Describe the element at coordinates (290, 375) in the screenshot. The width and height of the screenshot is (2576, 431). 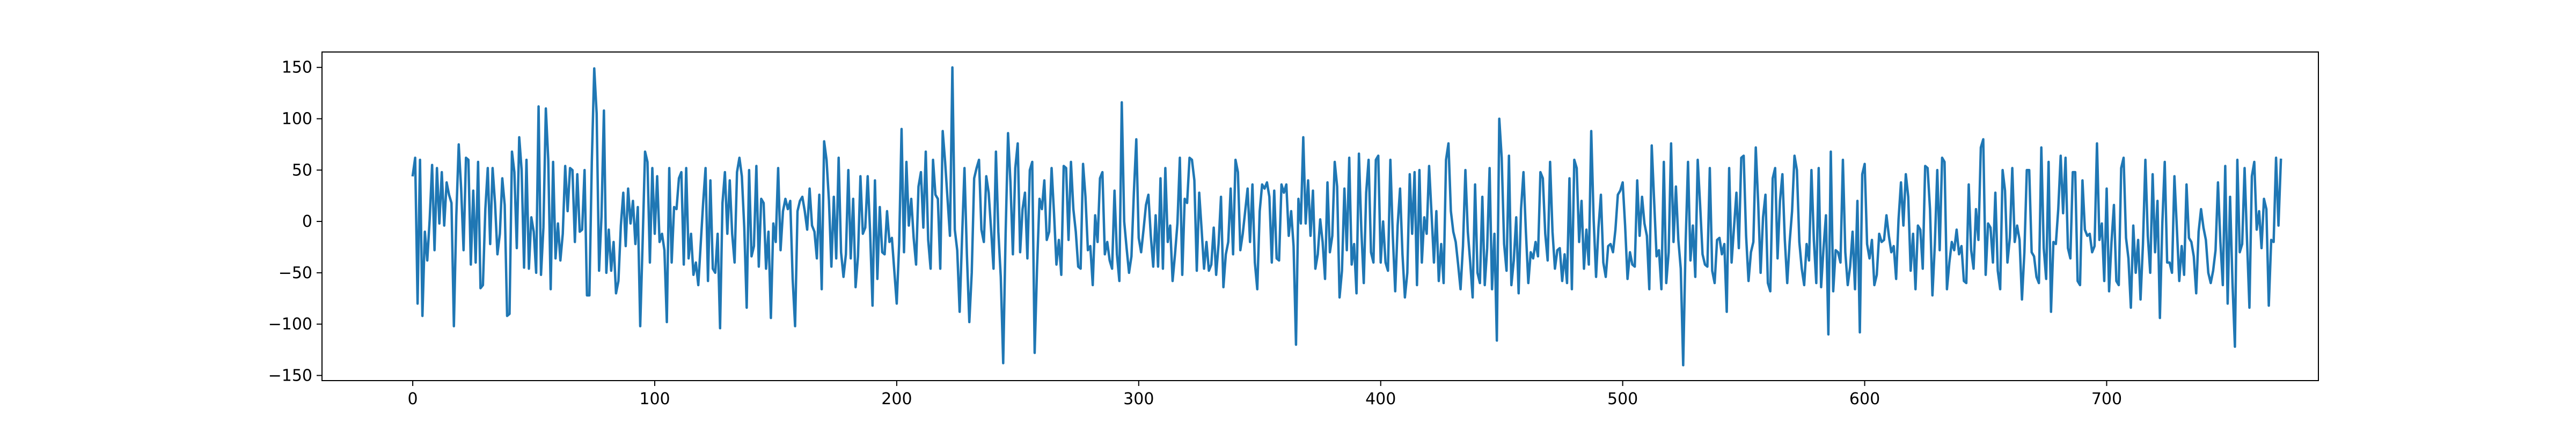
I see `y-tick-label: −150` at that location.